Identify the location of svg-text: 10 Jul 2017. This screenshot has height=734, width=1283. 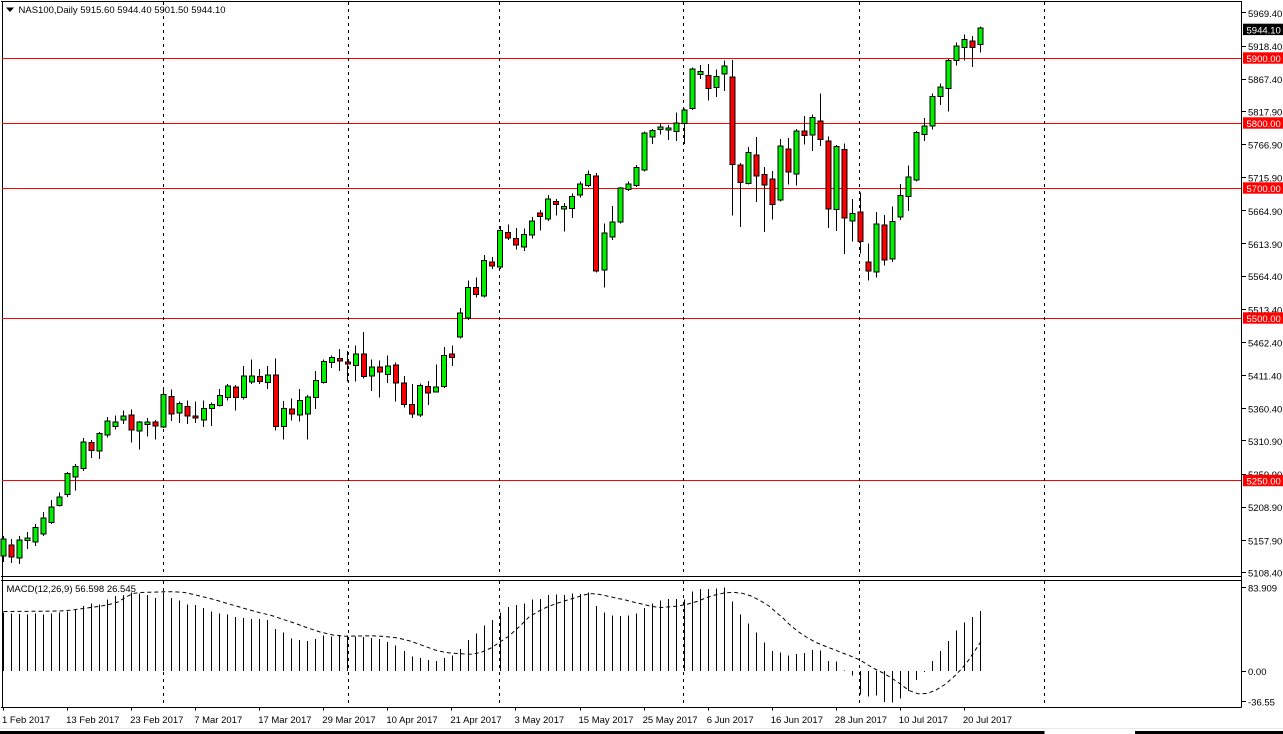
(923, 720).